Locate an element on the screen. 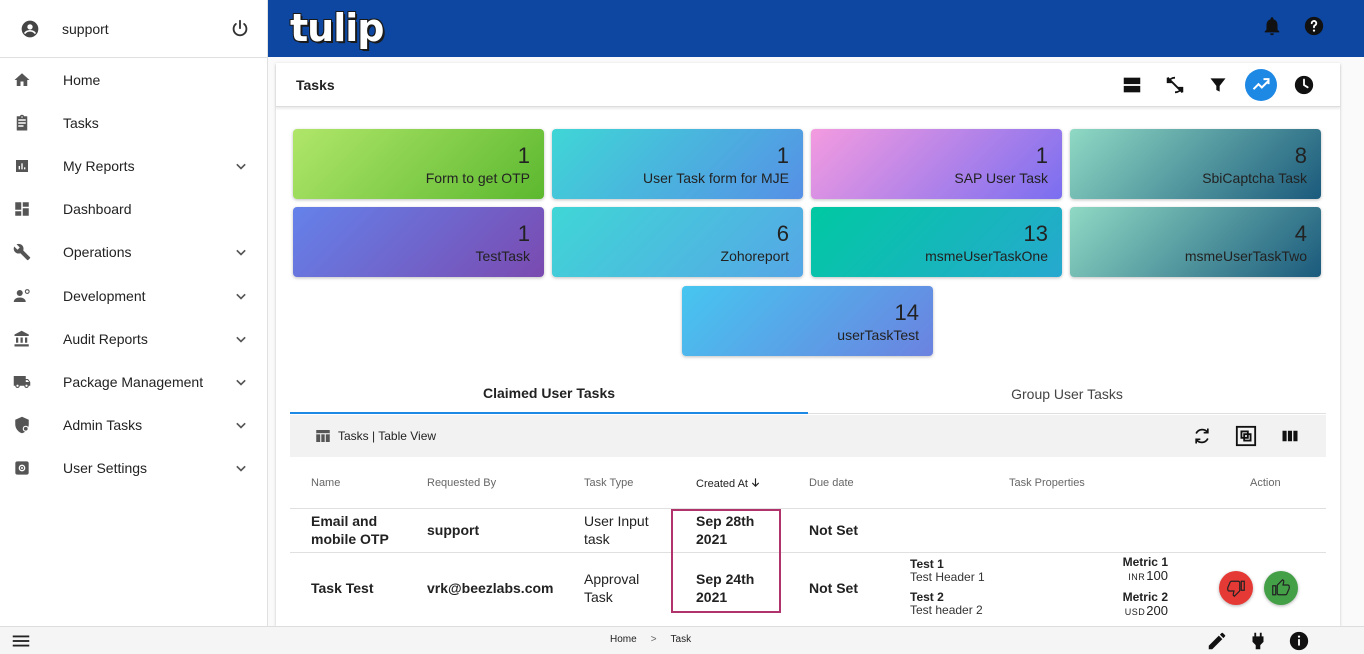 The height and width of the screenshot is (654, 1364). view-toggle-button is located at coordinates (1132, 85).